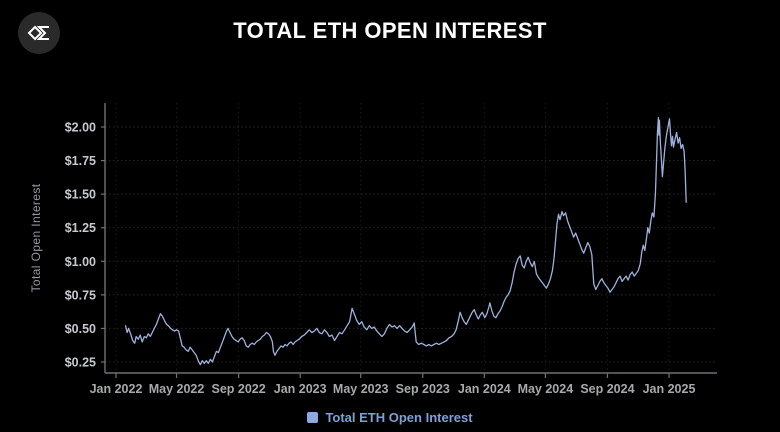 Image resolution: width=780 pixels, height=432 pixels. Describe the element at coordinates (177, 389) in the screenshot. I see `x-tick-label: May 2022` at that location.